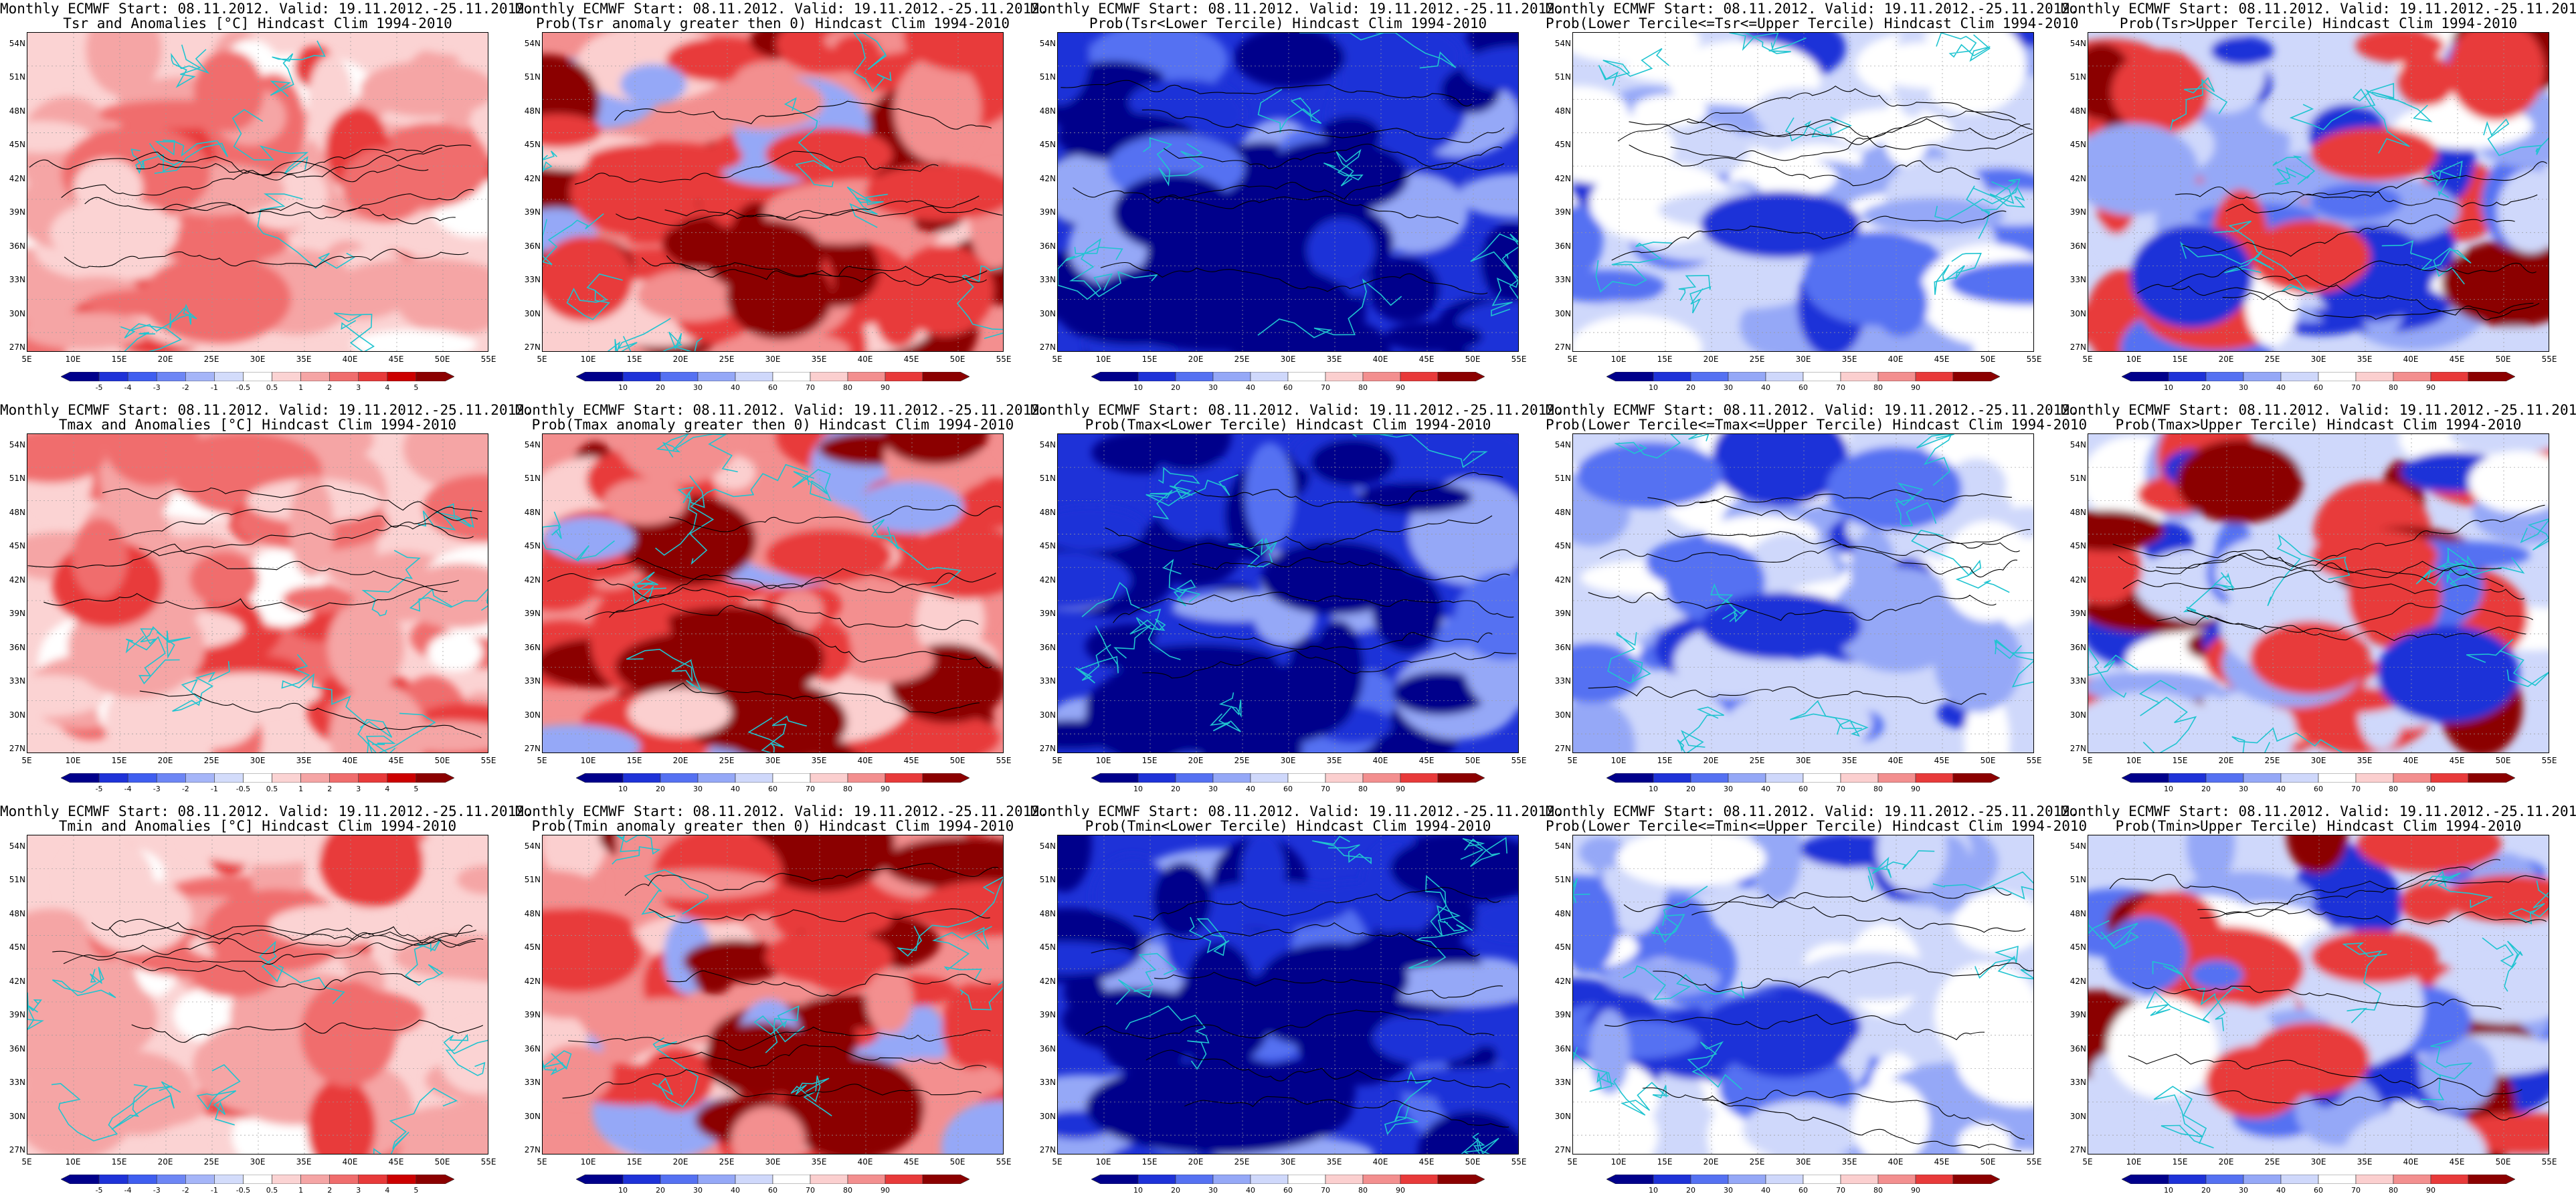  I want to click on longitude-label: 5E, so click(1572, 1162).